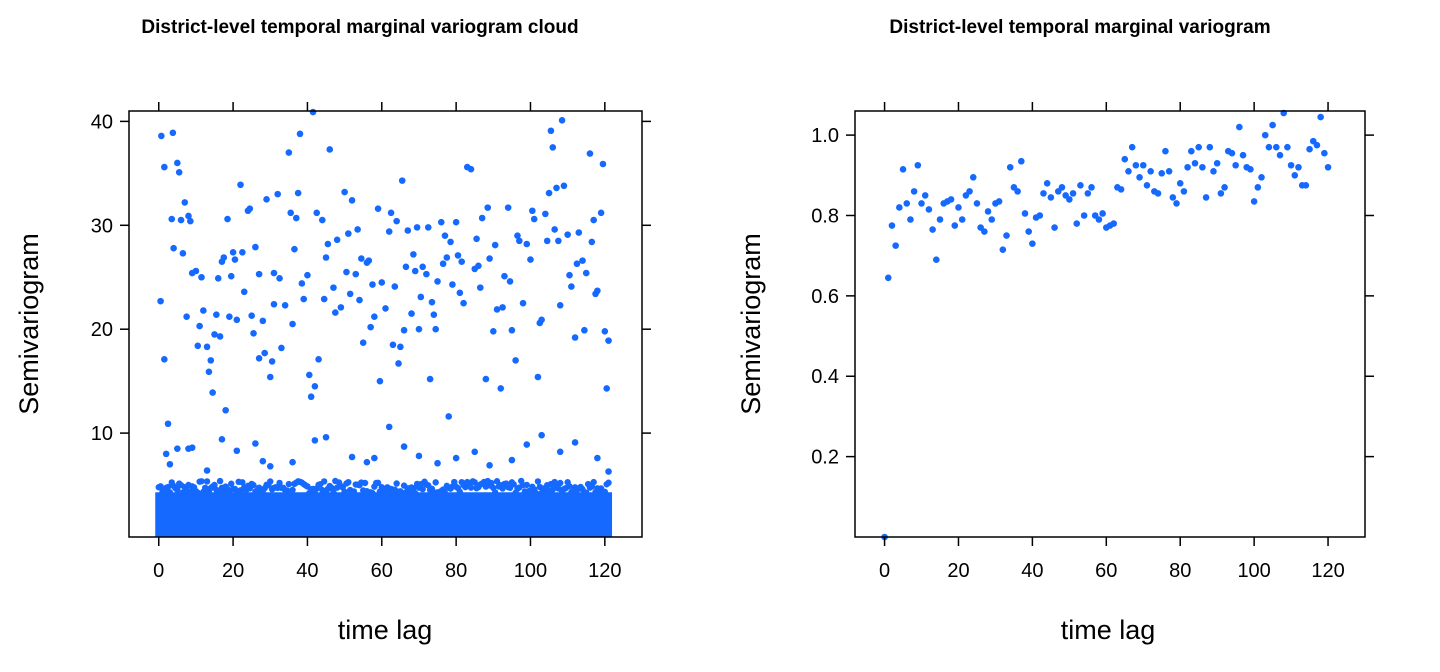  Describe the element at coordinates (29, 324) in the screenshot. I see `y-axis-label: Semivariogram` at that location.